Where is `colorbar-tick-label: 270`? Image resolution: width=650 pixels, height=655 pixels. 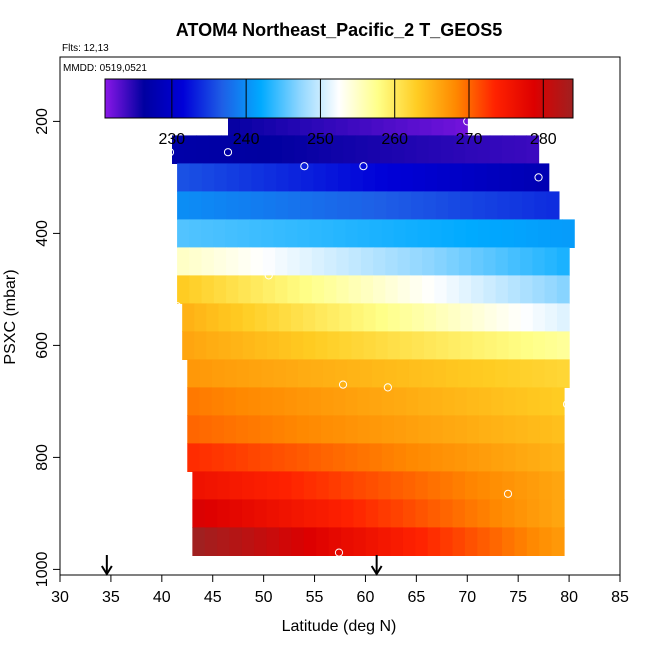
colorbar-tick-label: 270 is located at coordinates (469, 139).